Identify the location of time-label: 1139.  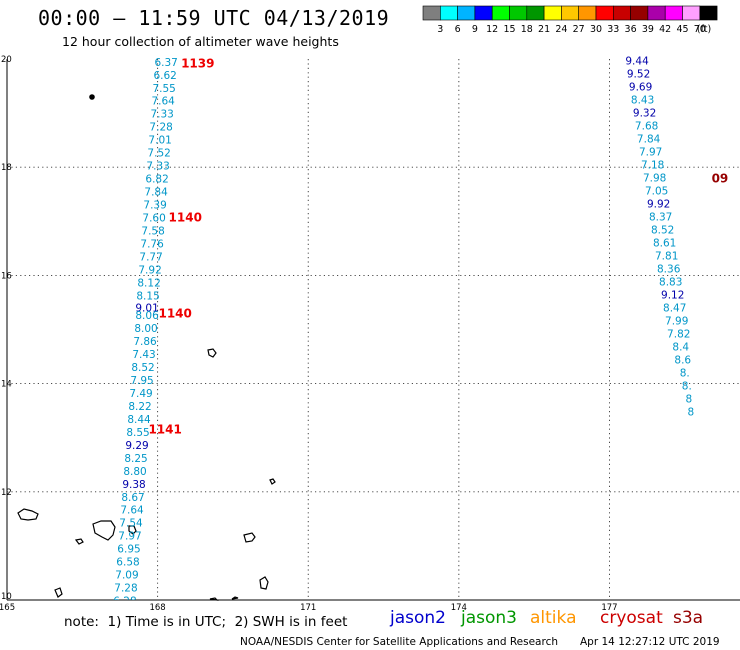
(197, 63).